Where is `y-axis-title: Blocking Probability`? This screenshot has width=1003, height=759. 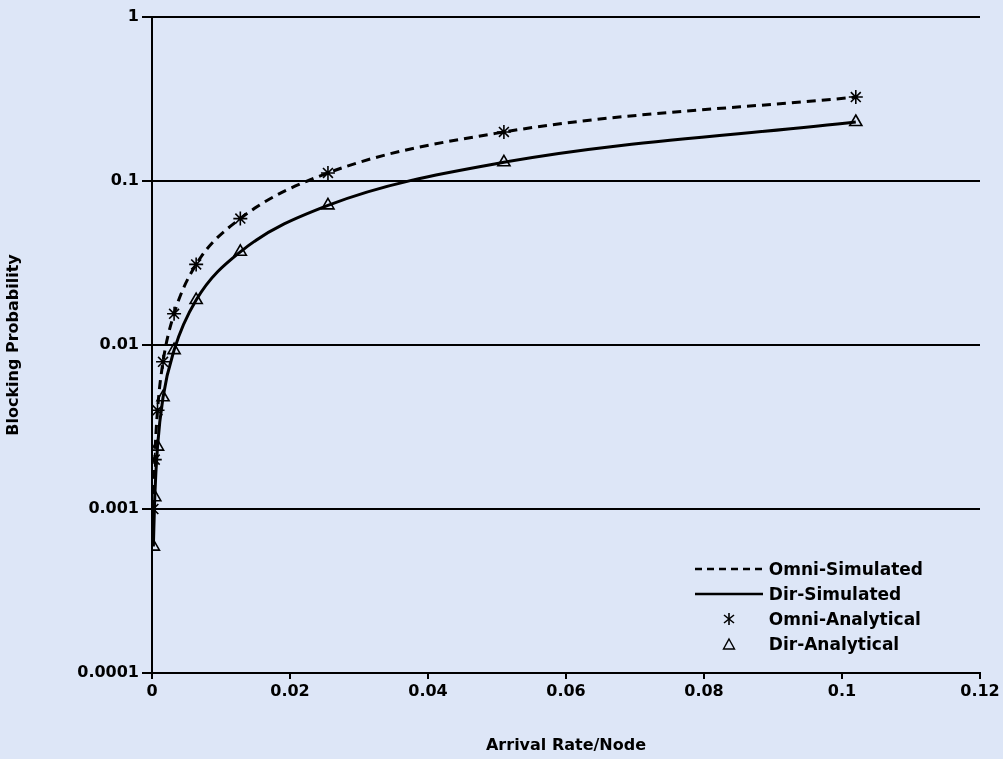 y-axis-title: Blocking Probability is located at coordinates (12, 344).